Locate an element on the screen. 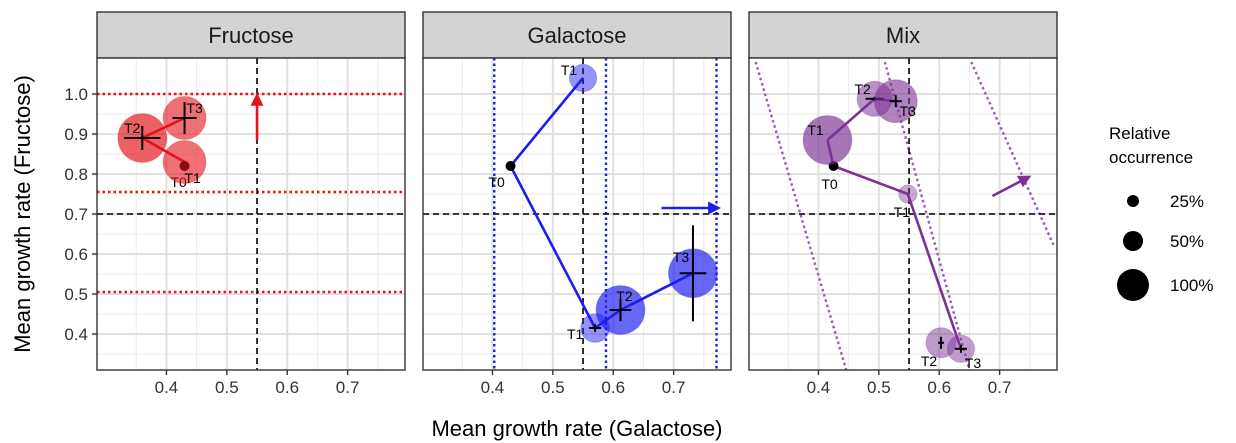  legend-title-line-2: occurrence is located at coordinates (1151, 157).